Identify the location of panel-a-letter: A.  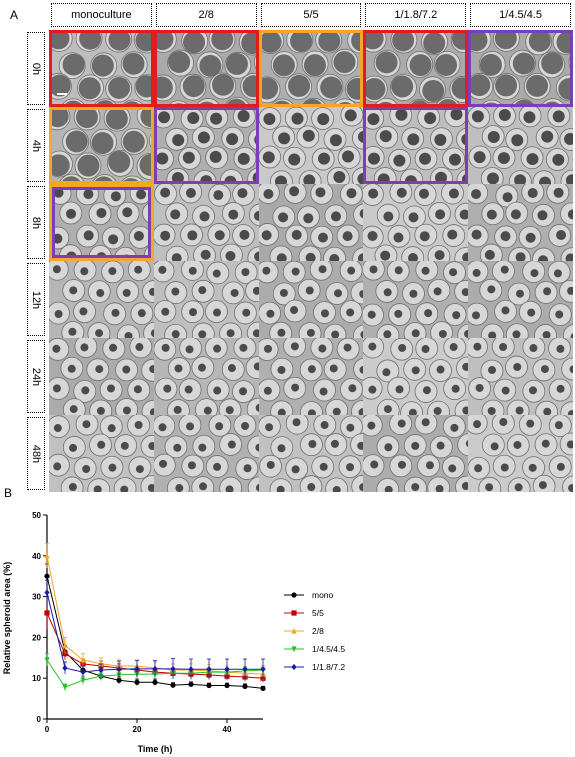
(14, 15).